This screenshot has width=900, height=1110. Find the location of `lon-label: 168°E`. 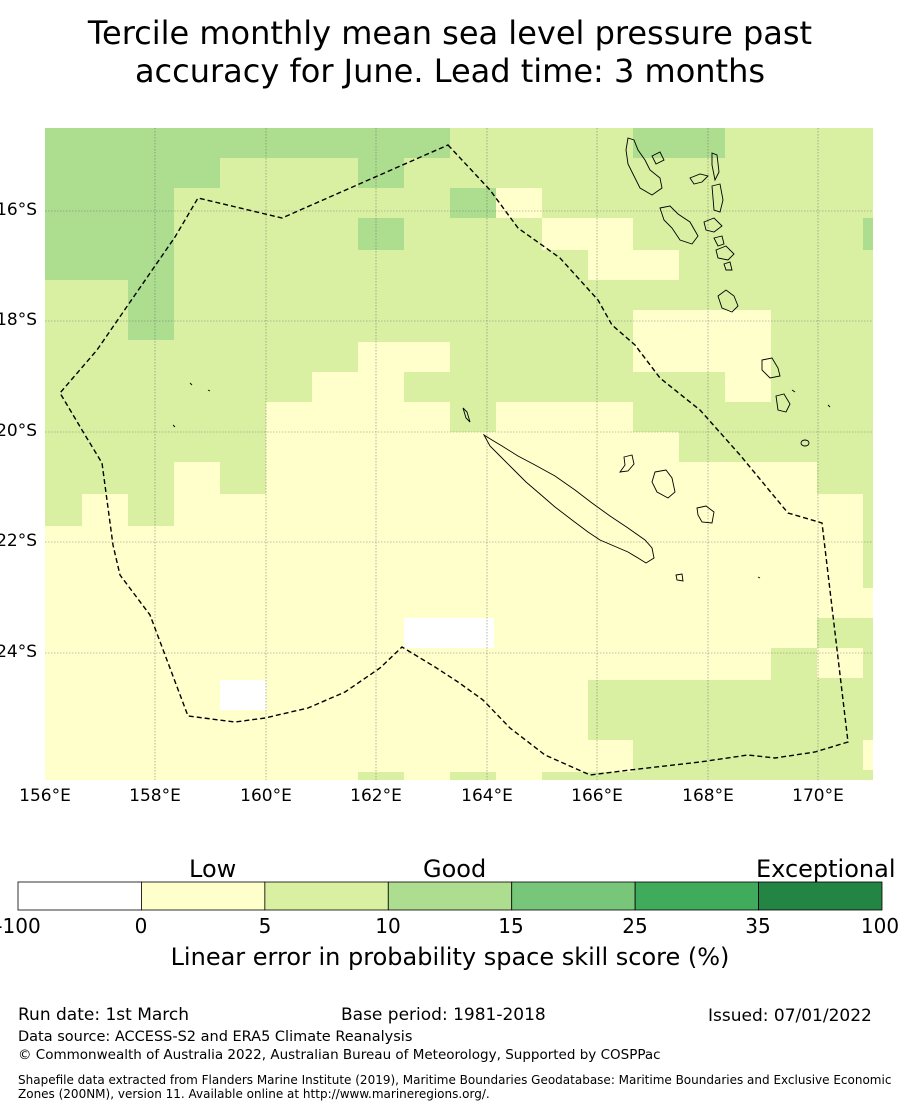

lon-label: 168°E is located at coordinates (708, 796).